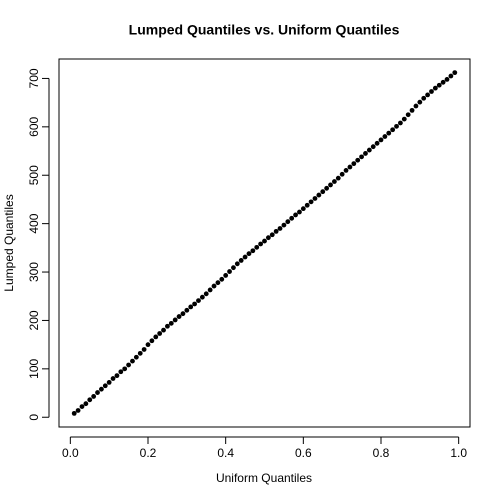 The height and width of the screenshot is (500, 500). I want to click on y-tick-label: 600, so click(34, 127).